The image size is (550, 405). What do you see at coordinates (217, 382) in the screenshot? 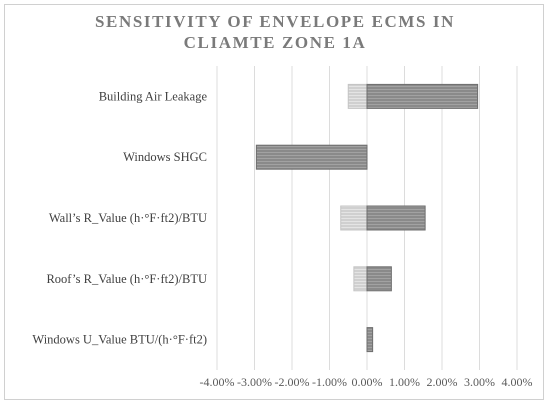
I see `x-tick-label-0: -4.00%` at bounding box center [217, 382].